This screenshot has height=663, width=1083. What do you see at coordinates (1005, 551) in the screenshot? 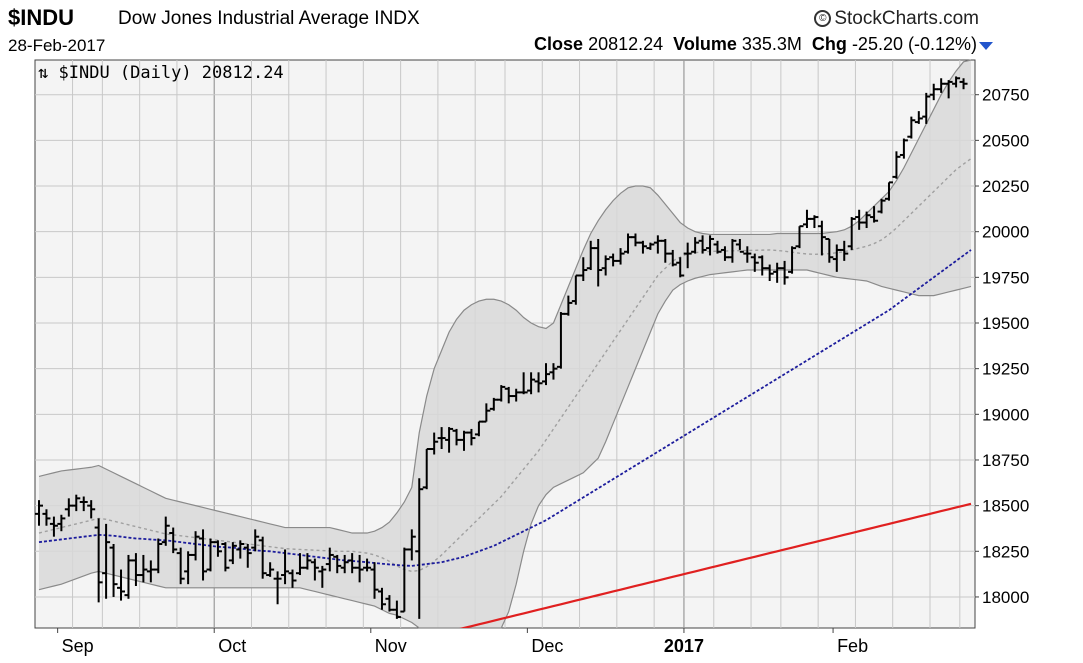
I see `y-tick-label: 18250` at bounding box center [1005, 551].